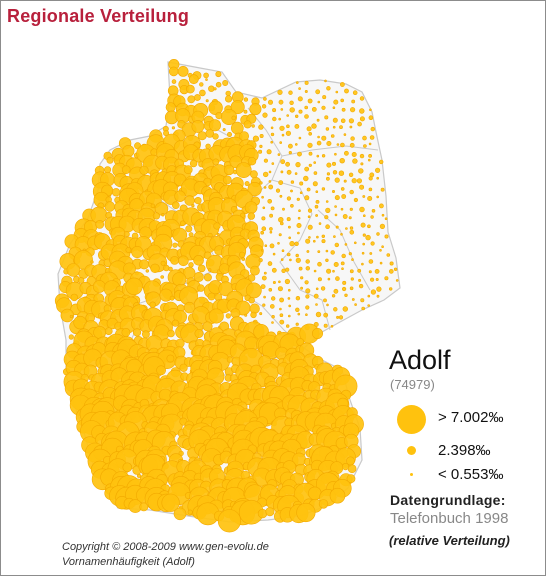 This screenshot has height=576, width=546. Describe the element at coordinates (98, 16) in the screenshot. I see `page-title: Regionale Verteilung` at that location.